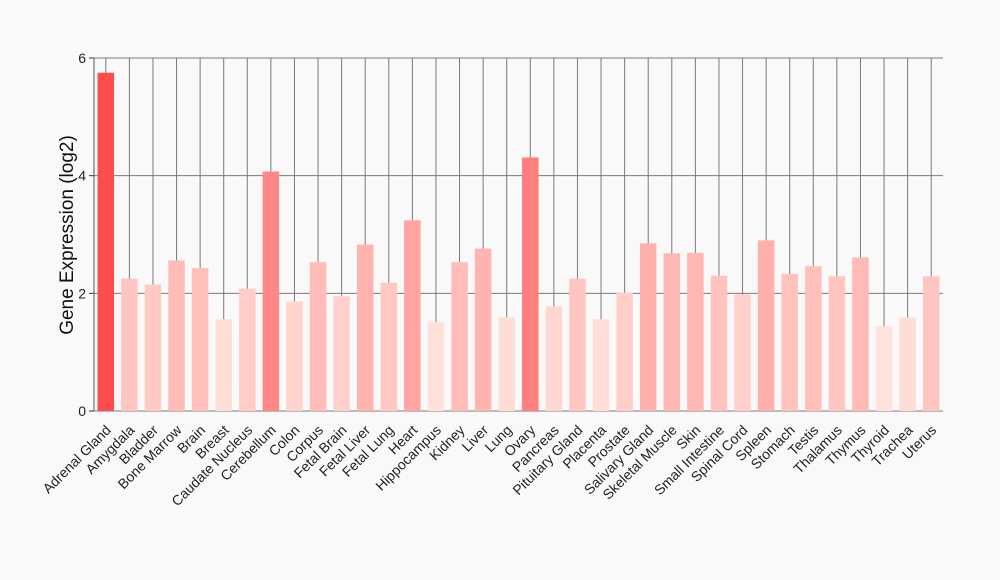 The height and width of the screenshot is (580, 1000). What do you see at coordinates (82, 411) in the screenshot?
I see `y-tick-label: 0` at bounding box center [82, 411].